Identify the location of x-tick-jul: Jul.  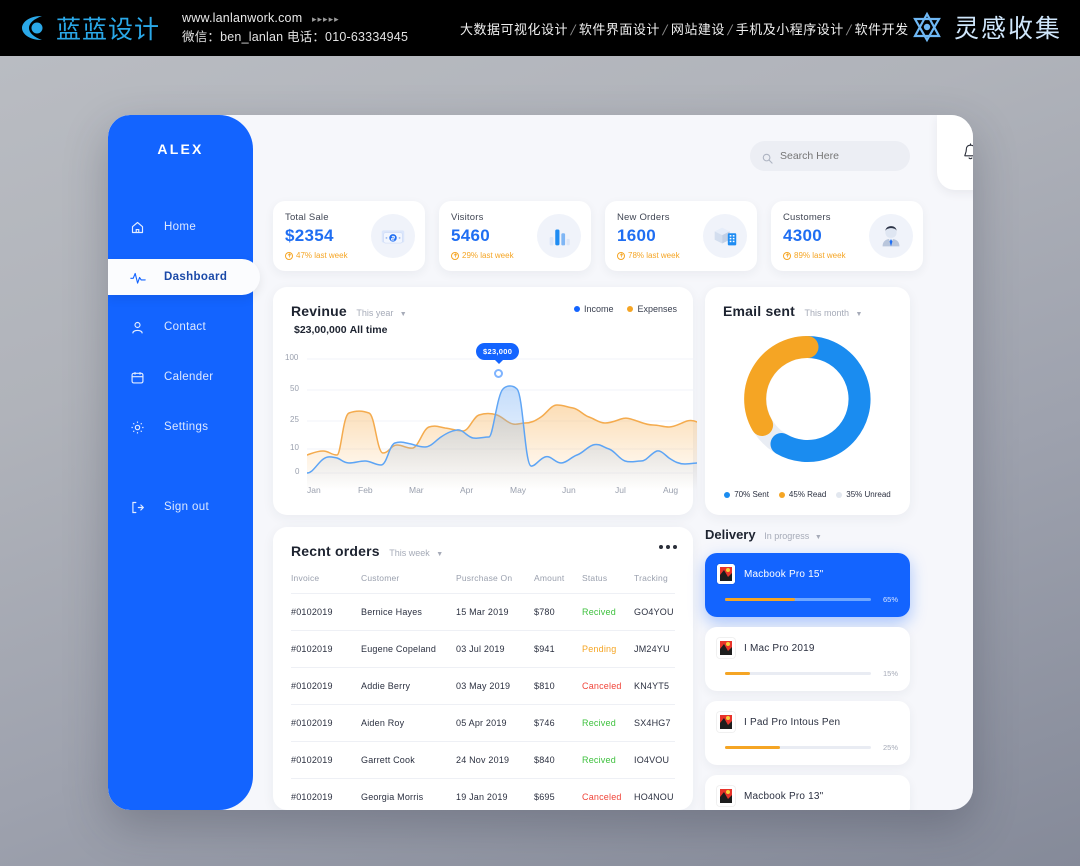
(620, 490).